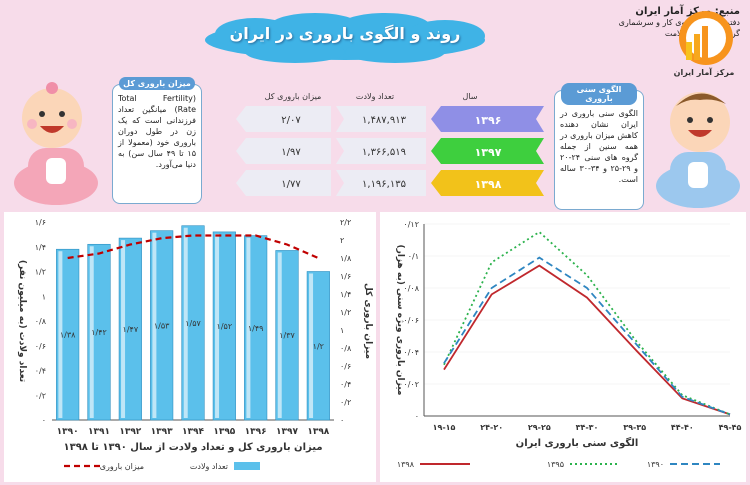 The height and width of the screenshot is (485, 750). Describe the element at coordinates (224, 432) in the screenshot. I see `x-tick: ۱۳۹۵` at that location.